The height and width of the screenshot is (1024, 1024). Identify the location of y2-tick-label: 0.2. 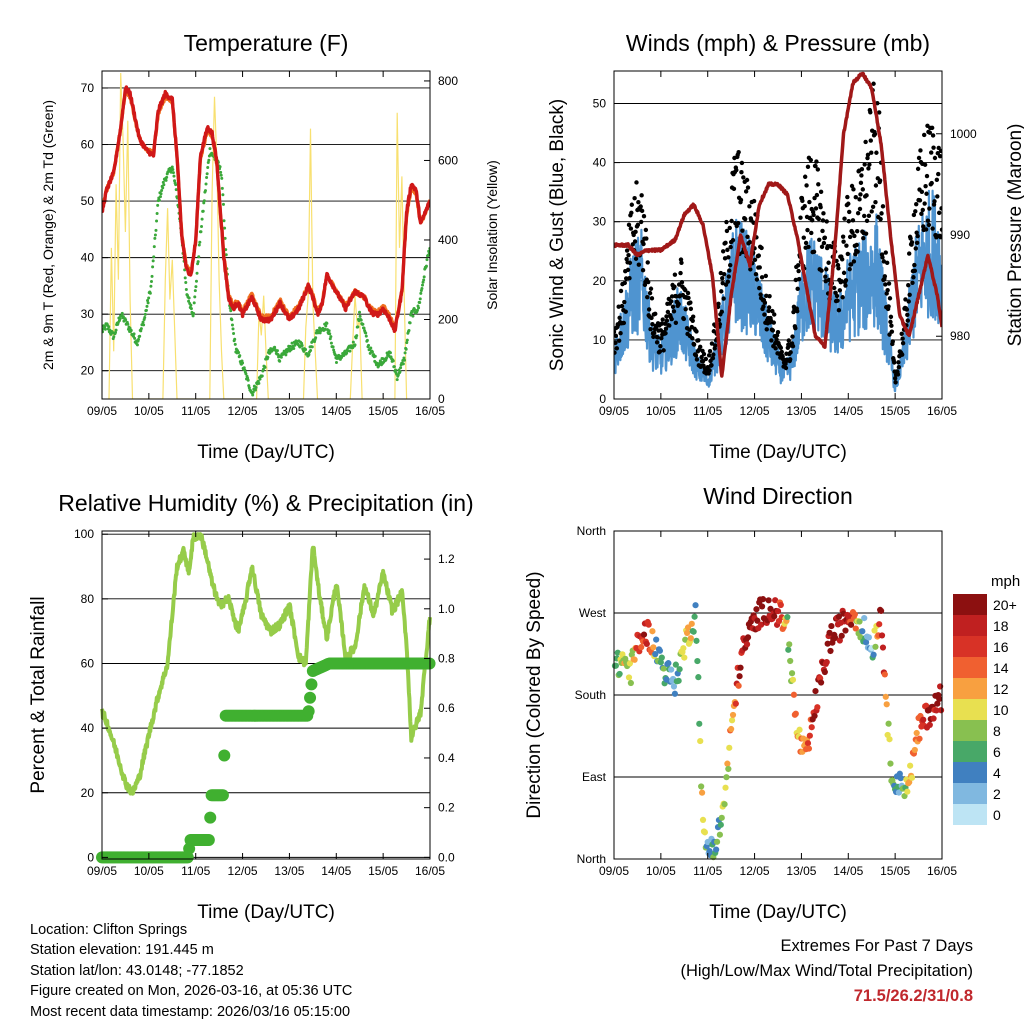
(446, 808).